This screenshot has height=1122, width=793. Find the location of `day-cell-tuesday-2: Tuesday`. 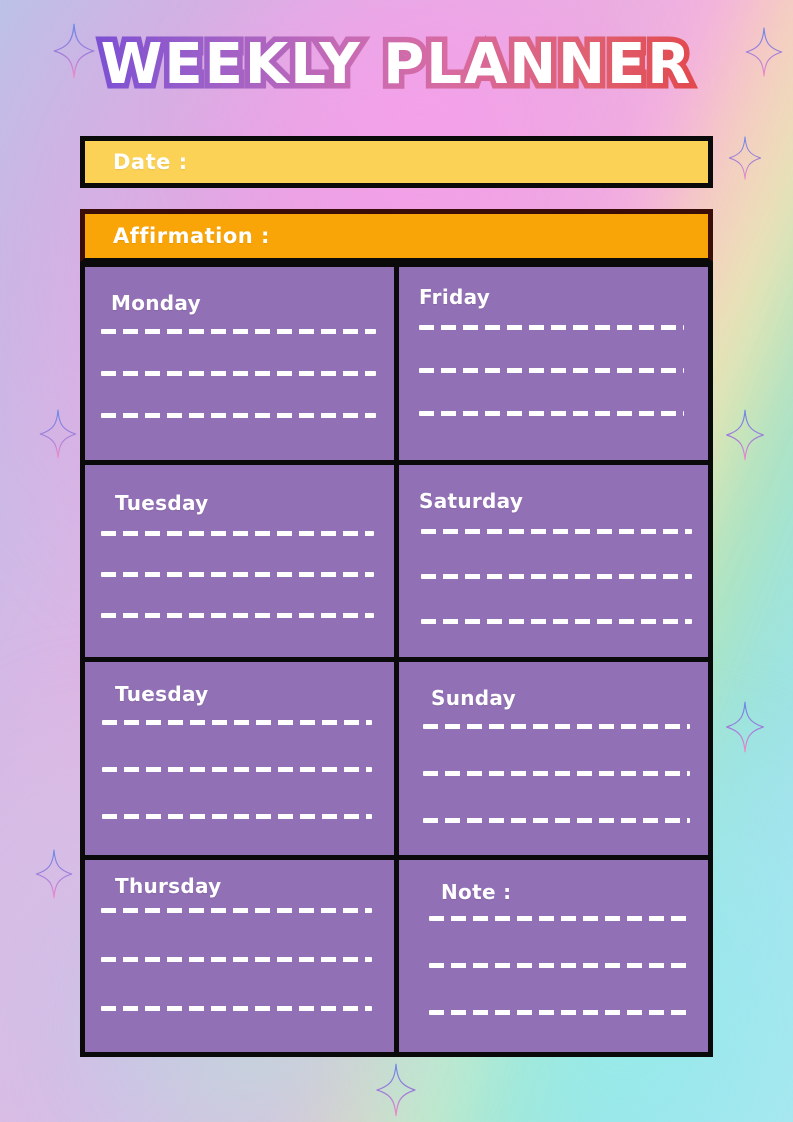

day-cell-tuesday-2: Tuesday is located at coordinates (239, 758).